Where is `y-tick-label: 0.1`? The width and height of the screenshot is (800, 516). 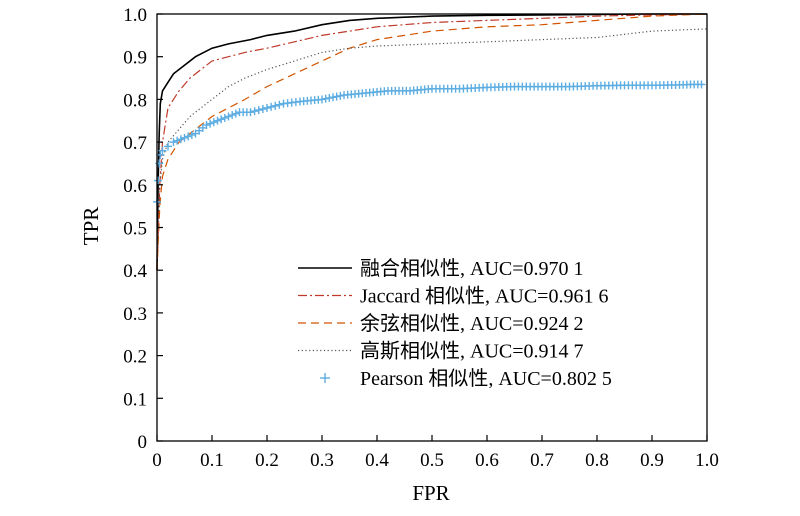
y-tick-label: 0.1 is located at coordinates (135, 399).